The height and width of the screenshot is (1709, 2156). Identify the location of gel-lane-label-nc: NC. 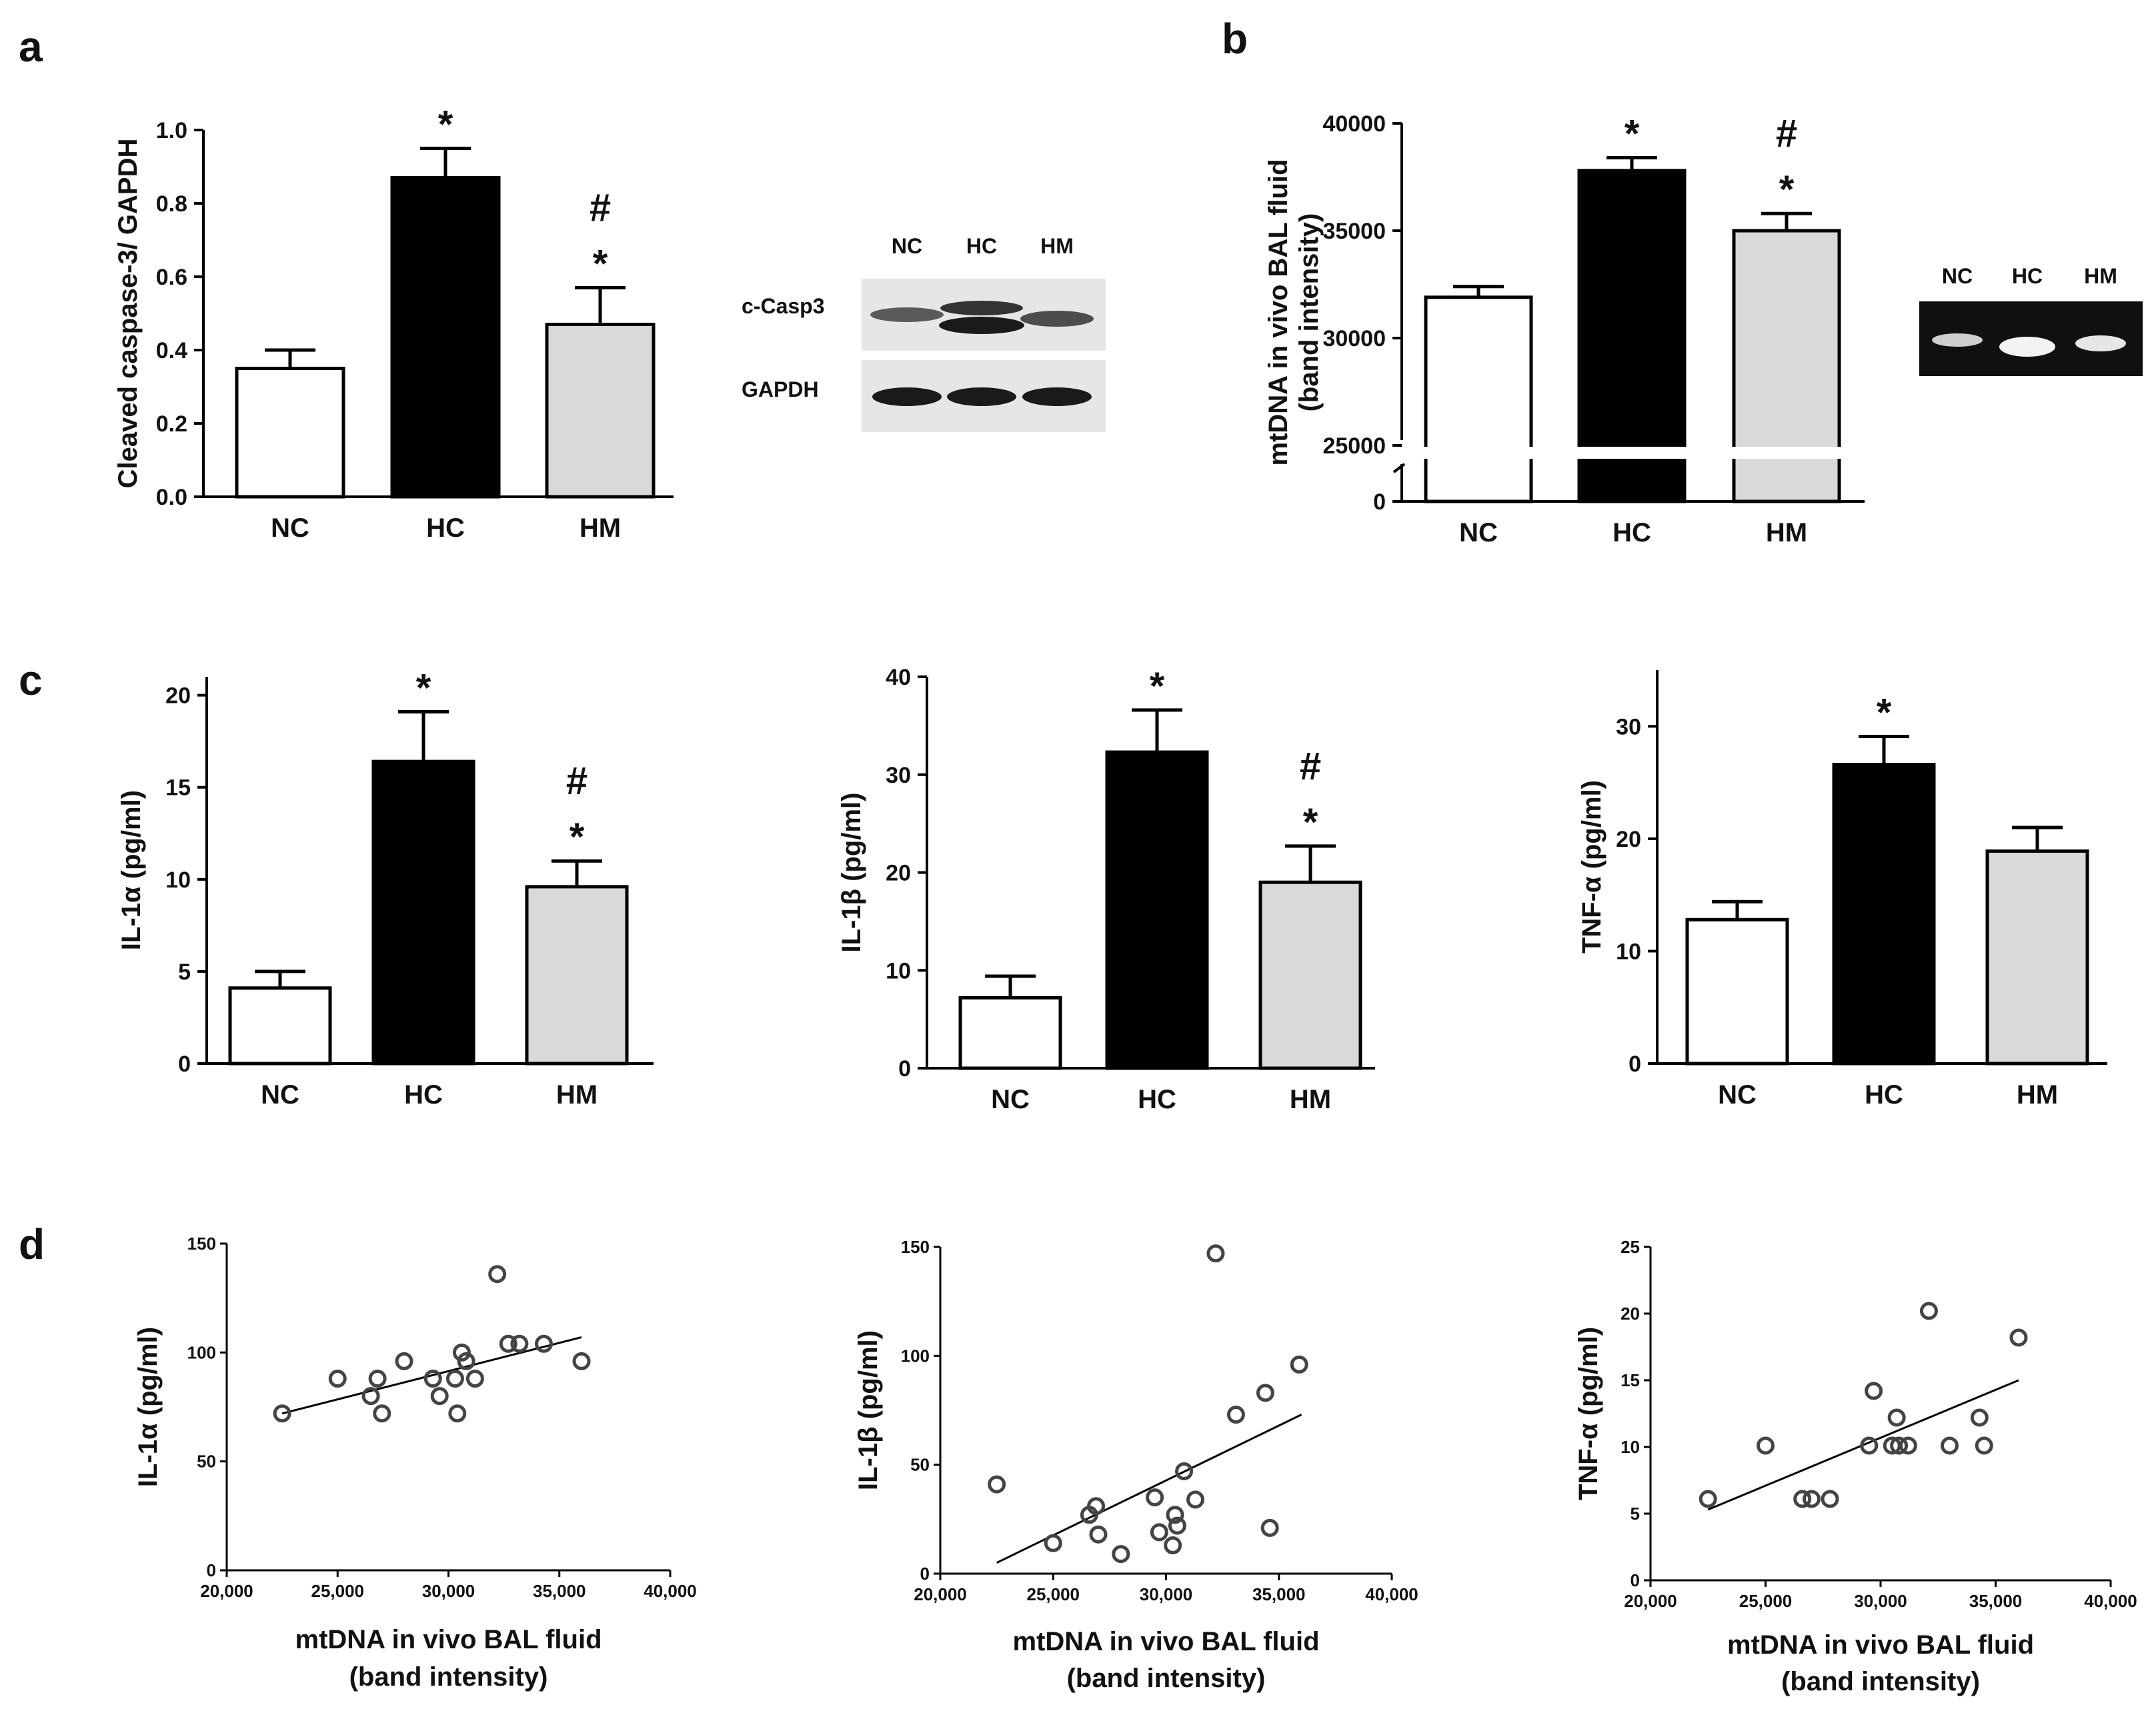
(1957, 276).